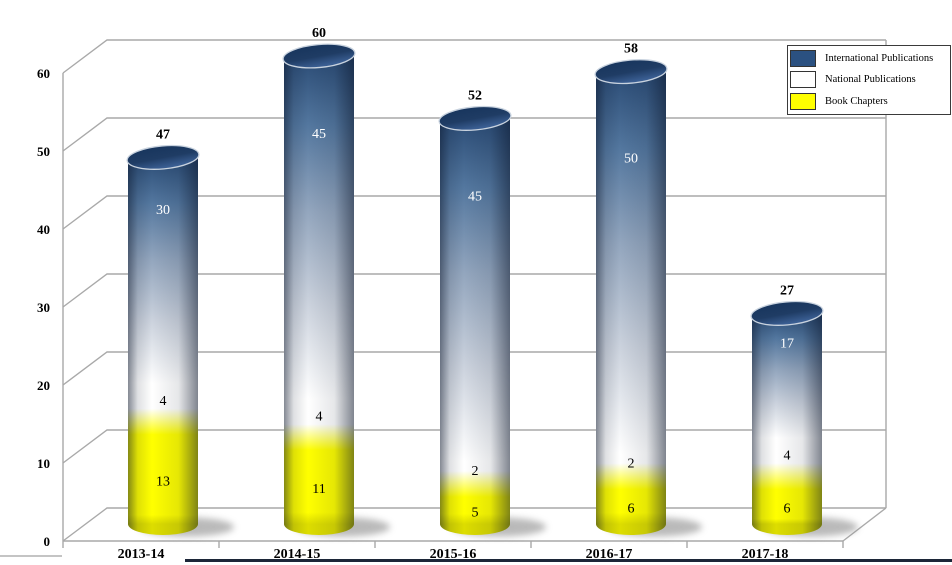 The image size is (952, 565). Describe the element at coordinates (43, 229) in the screenshot. I see `y-axis-tick-label: 40` at that location.